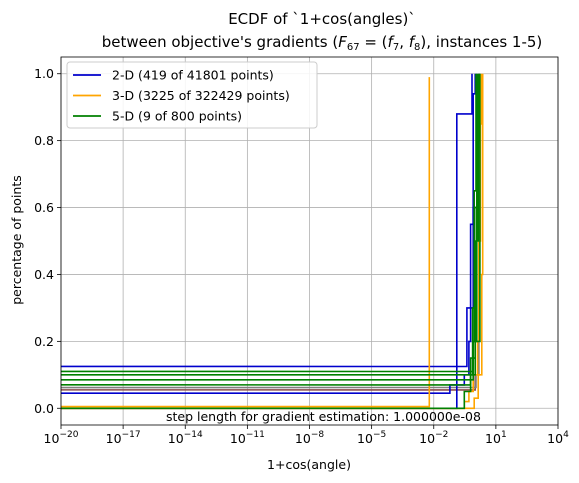  Describe the element at coordinates (177, 116) in the screenshot. I see `legend-label-series-3: 5-D (9 of 800 points)` at that location.